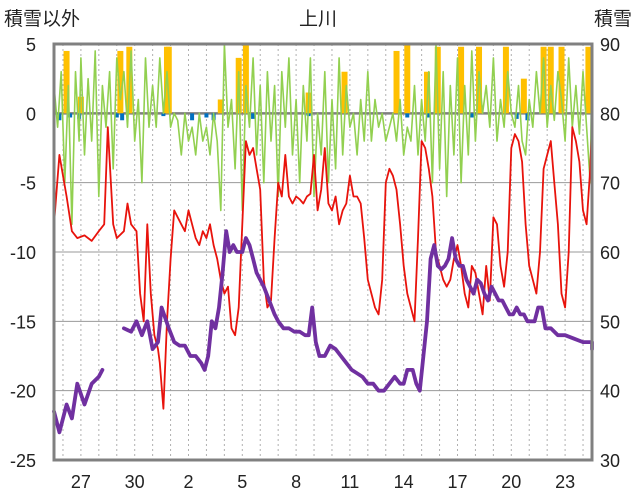 Image resolution: width=636 pixels, height=501 pixels. What do you see at coordinates (42, 19) in the screenshot?
I see `left-axis-title: 積雪以外` at bounding box center [42, 19].